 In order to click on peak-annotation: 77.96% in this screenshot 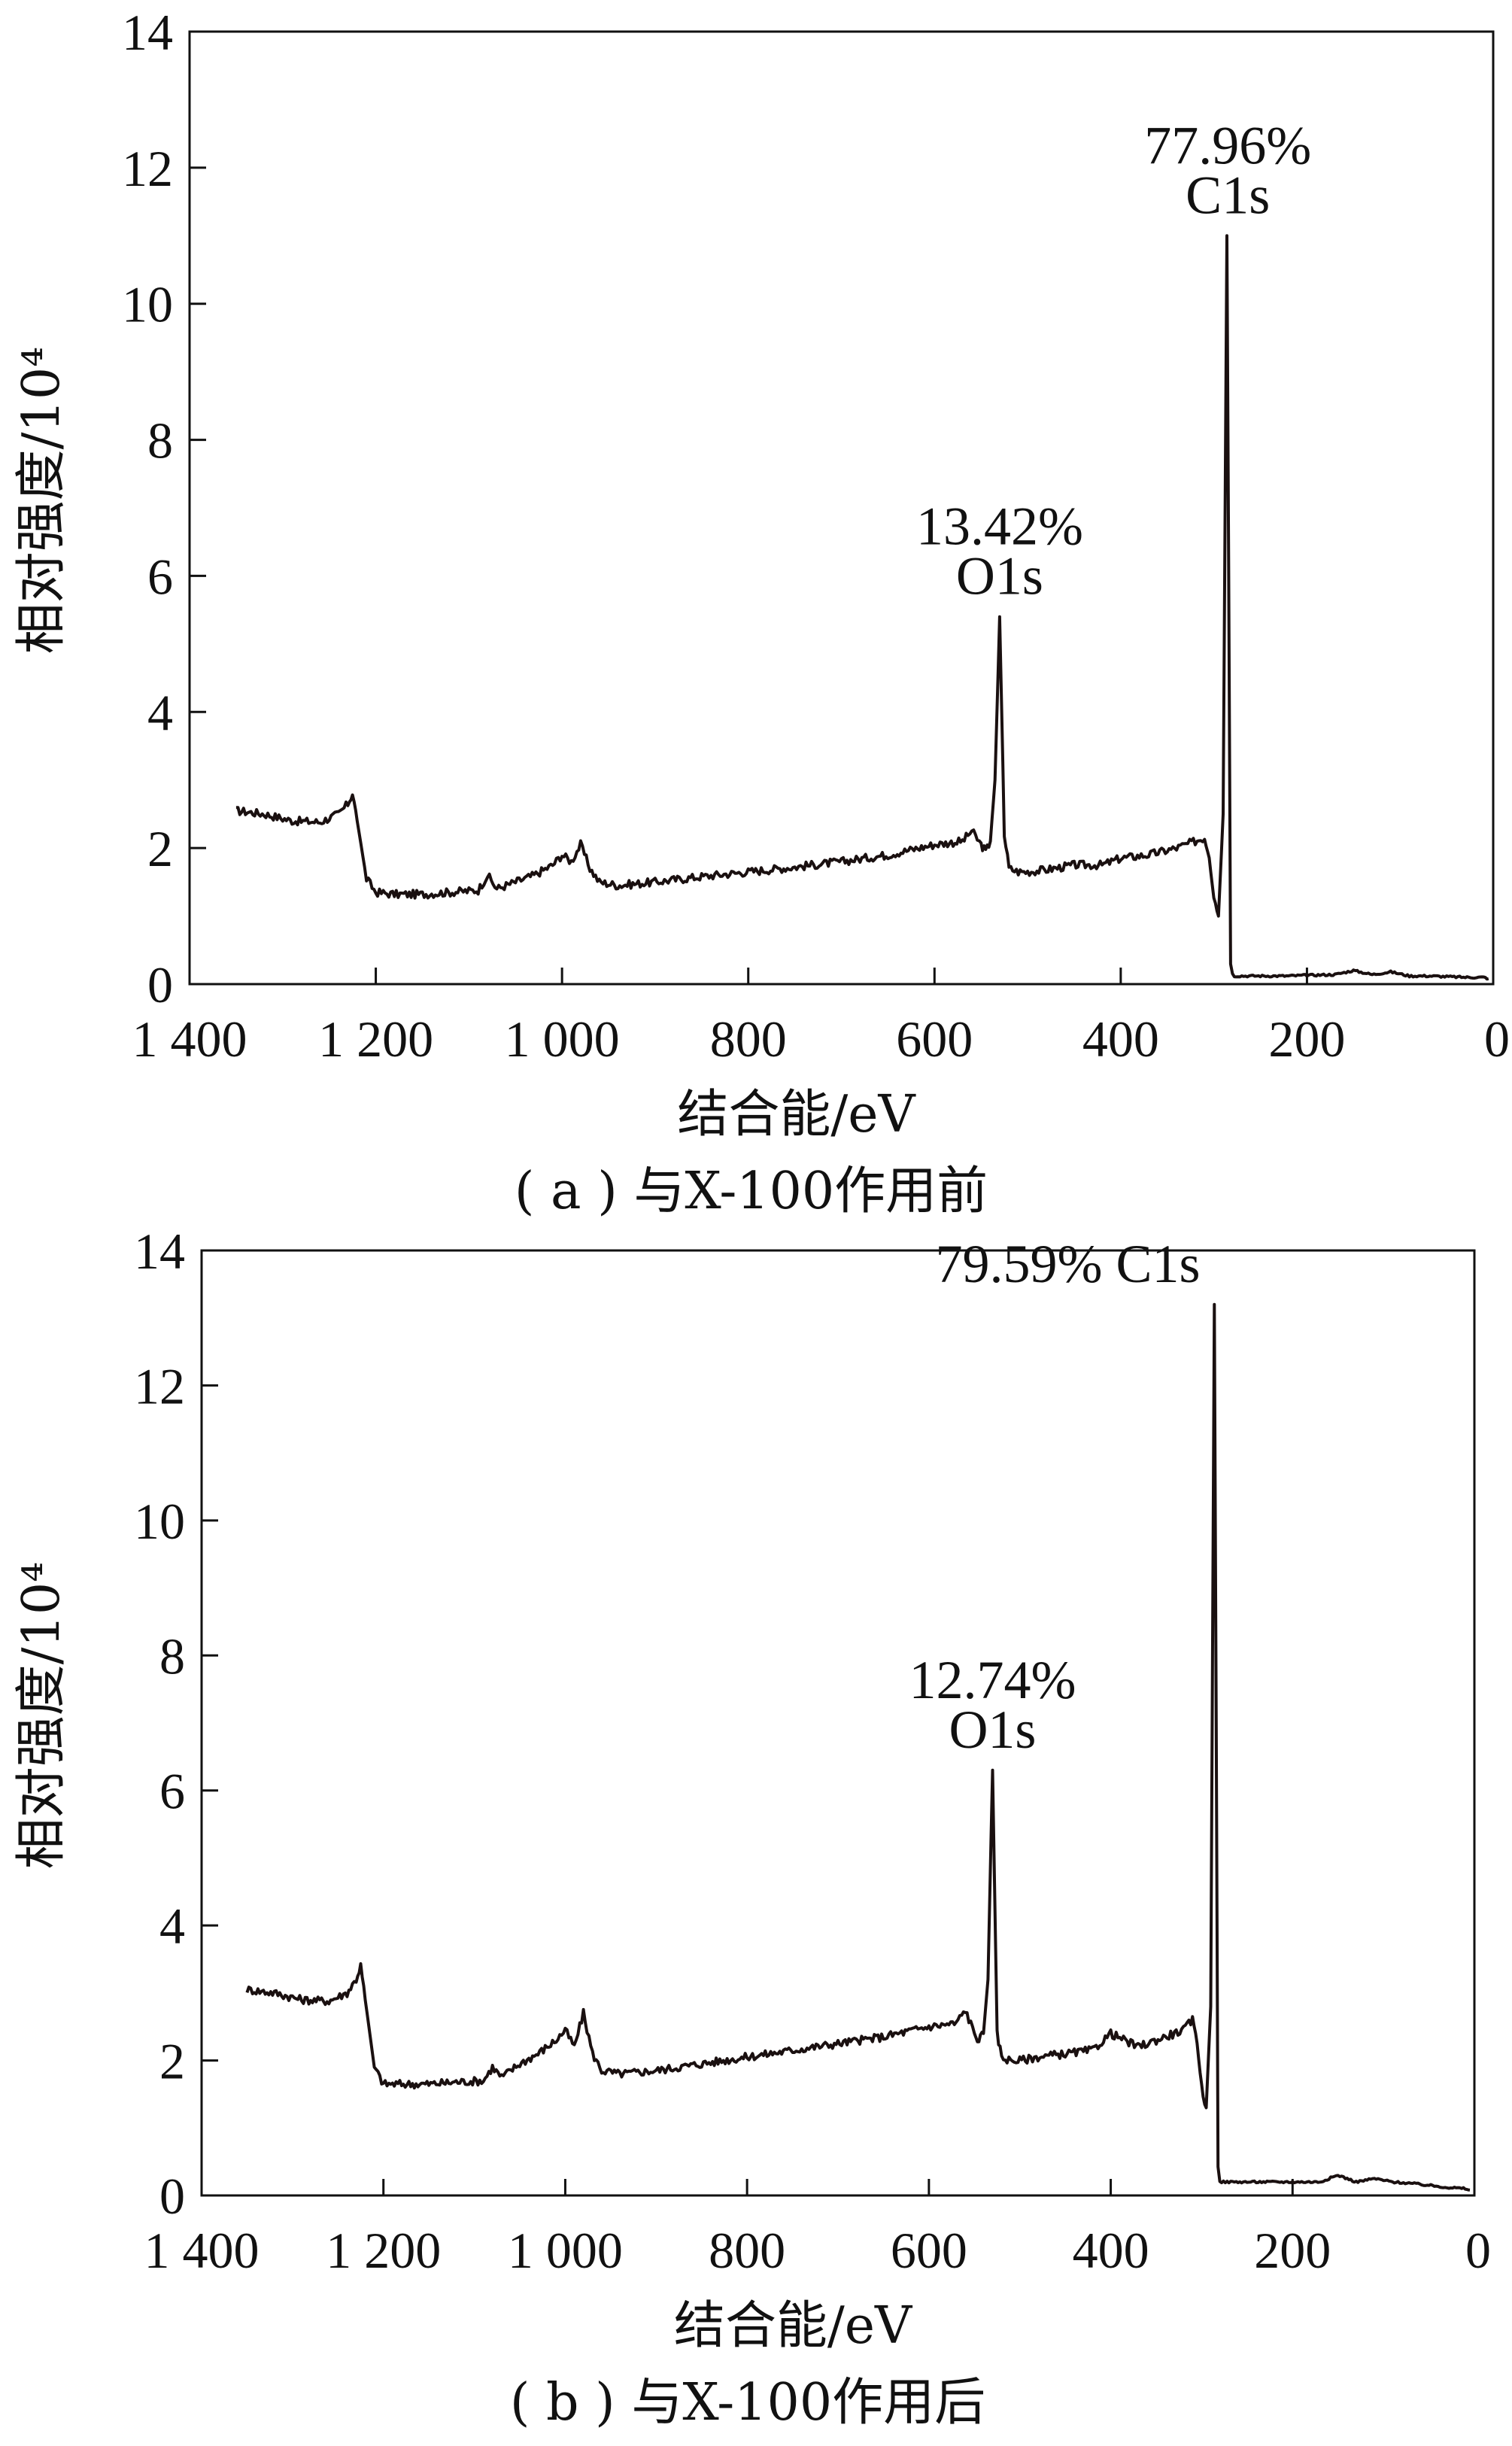, I will do `click(1227, 145)`.